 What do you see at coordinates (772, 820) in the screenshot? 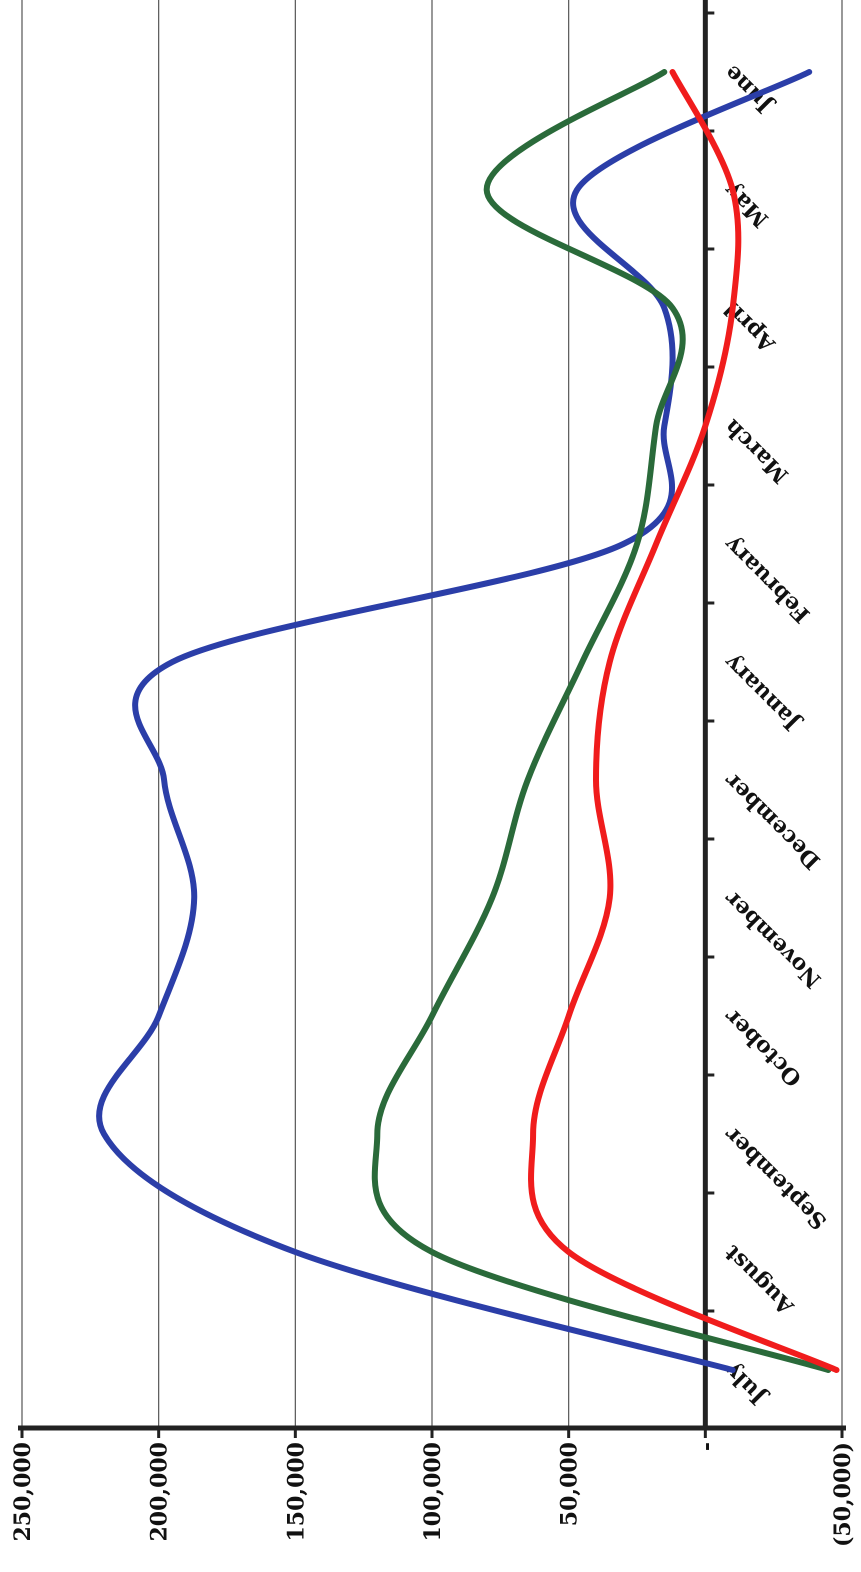
I see `category-label-december: December` at bounding box center [772, 820].